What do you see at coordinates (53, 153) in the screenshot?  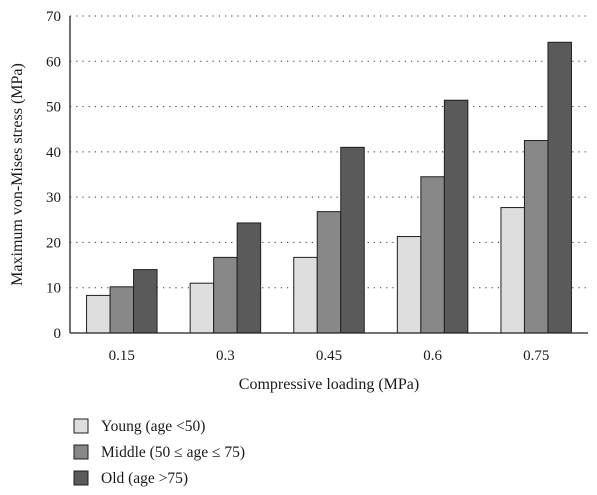 I see `y-tick-label: 40` at bounding box center [53, 153].